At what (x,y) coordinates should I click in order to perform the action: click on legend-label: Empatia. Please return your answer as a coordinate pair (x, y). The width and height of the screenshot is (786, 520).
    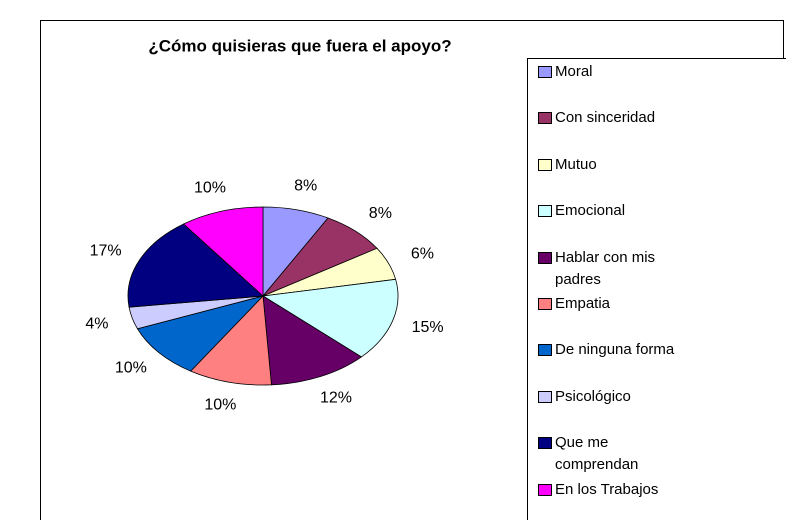
    Looking at the image, I should click on (583, 303).